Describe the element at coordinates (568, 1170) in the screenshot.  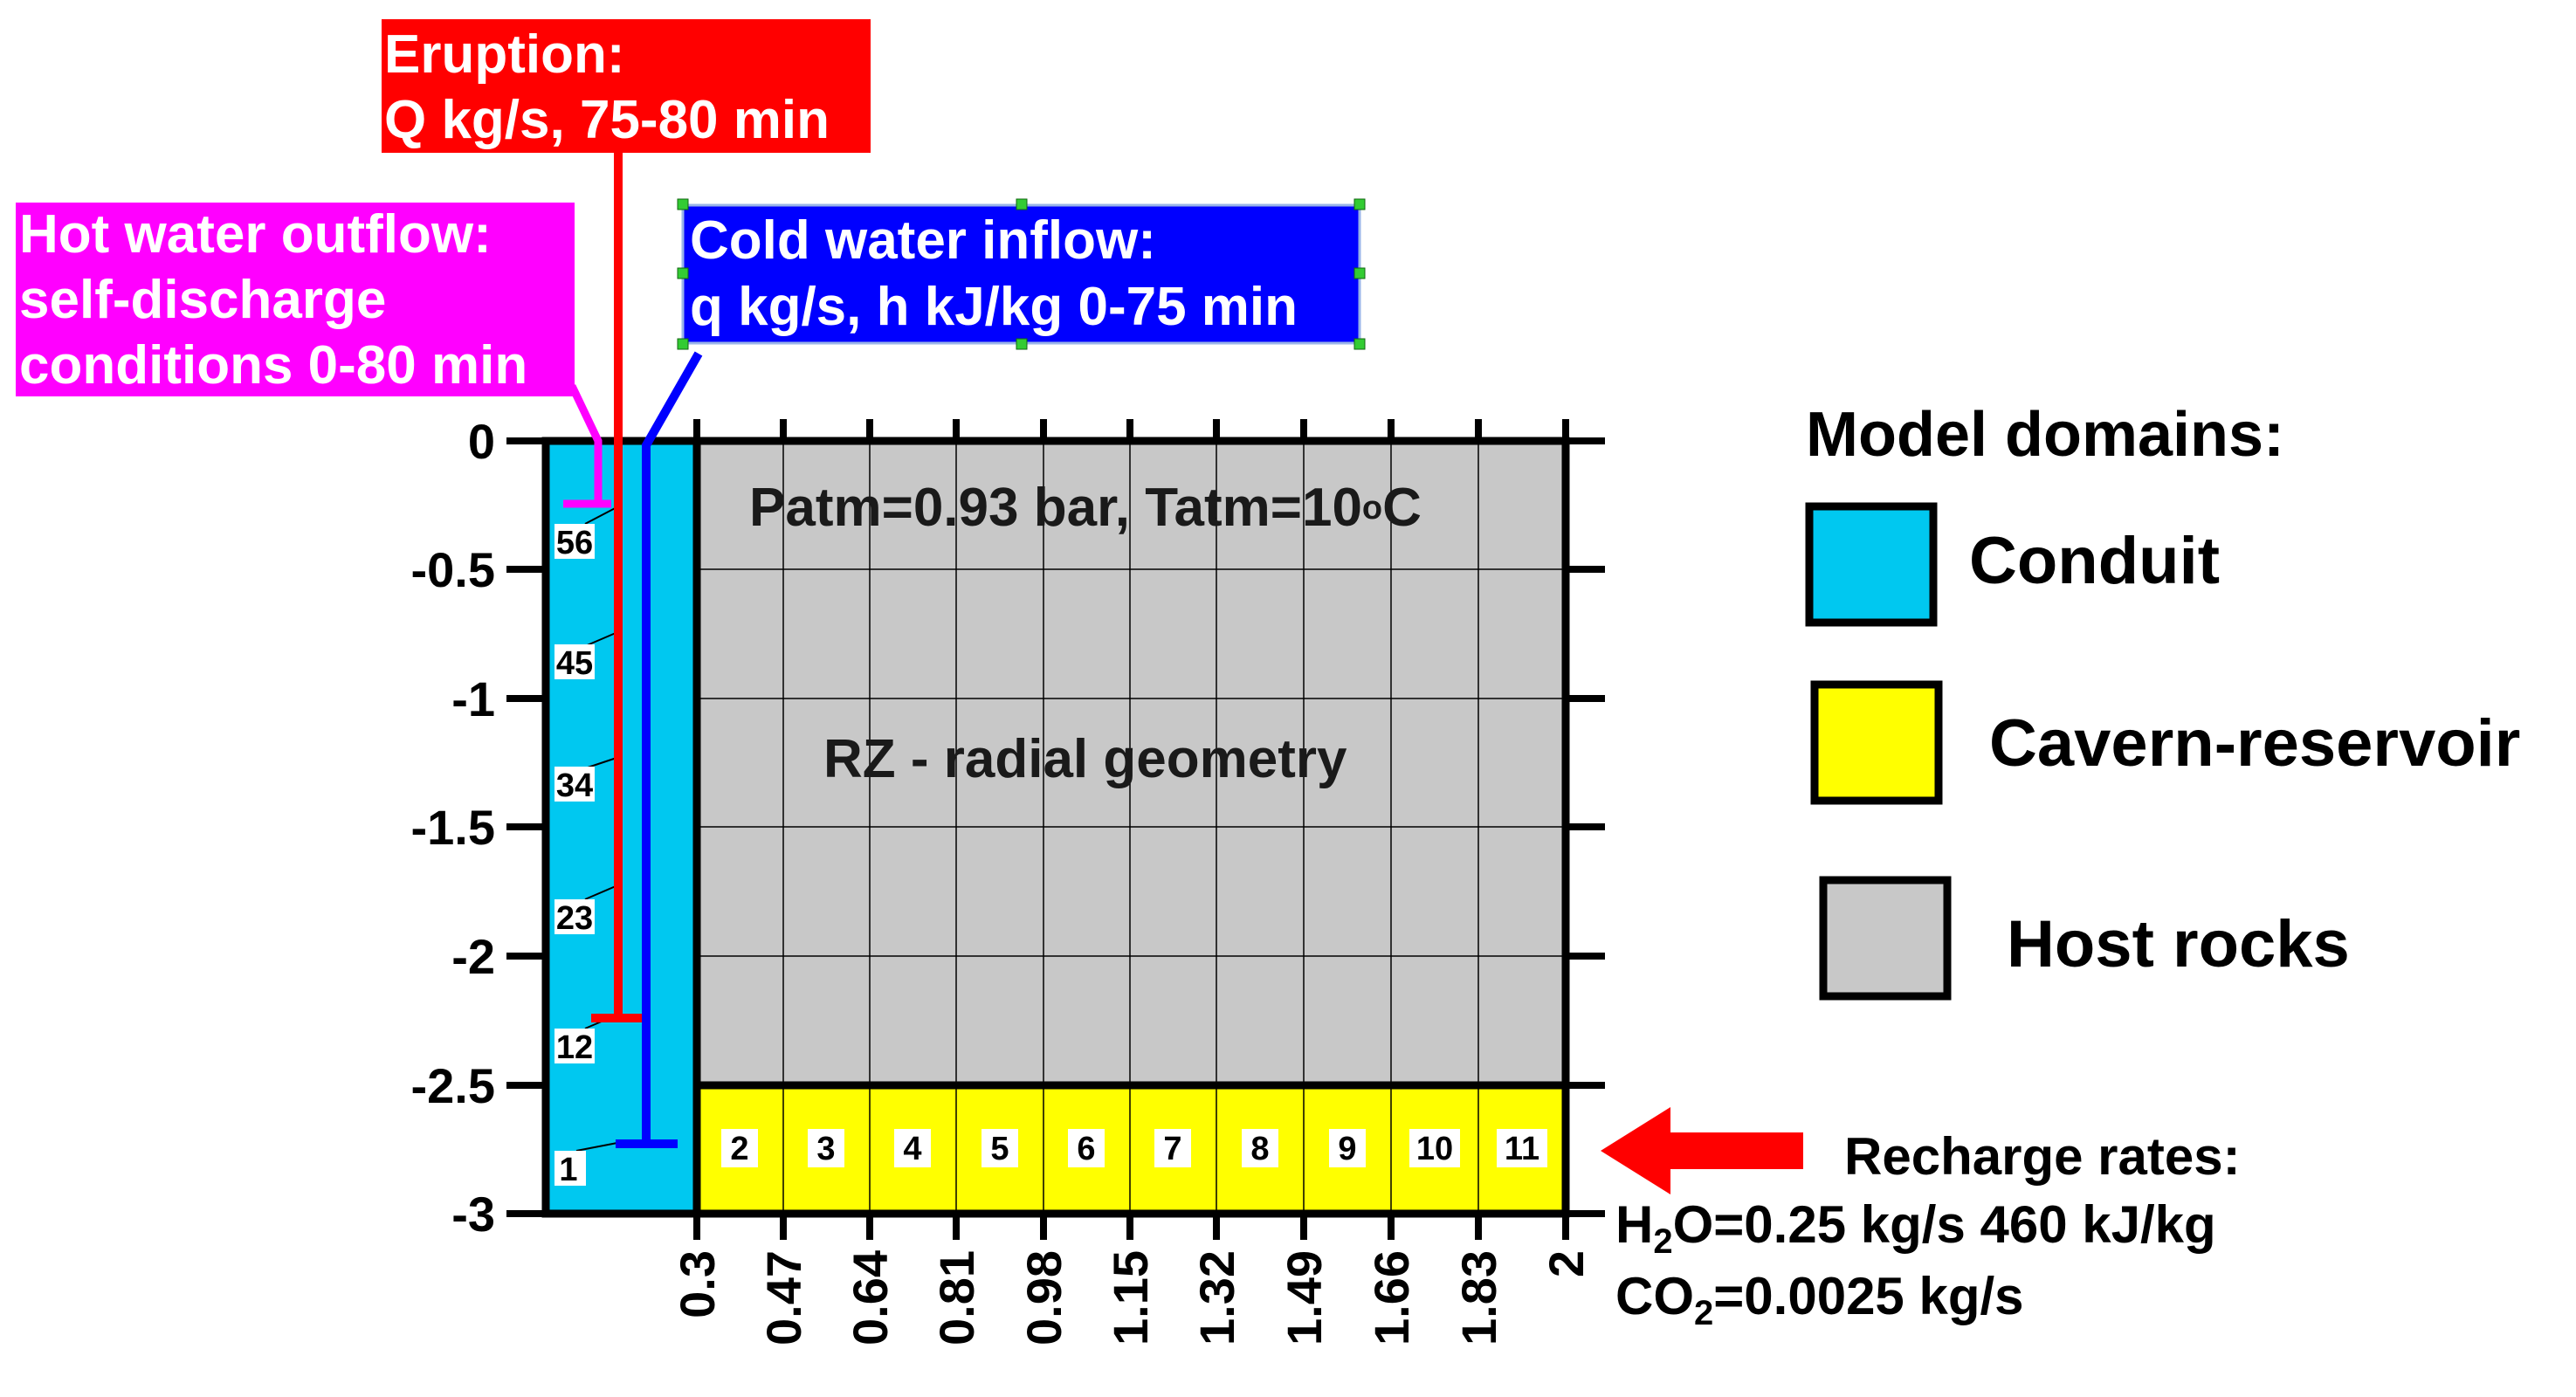
I see `conduit-cell-number: 1` at that location.